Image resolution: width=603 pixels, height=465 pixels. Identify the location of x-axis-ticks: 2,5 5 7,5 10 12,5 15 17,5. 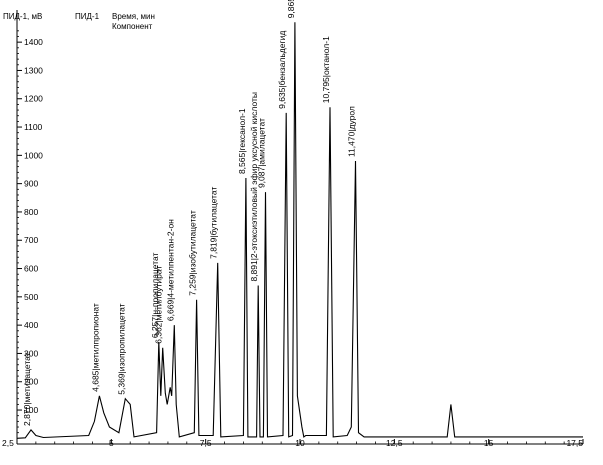
(293, 443).